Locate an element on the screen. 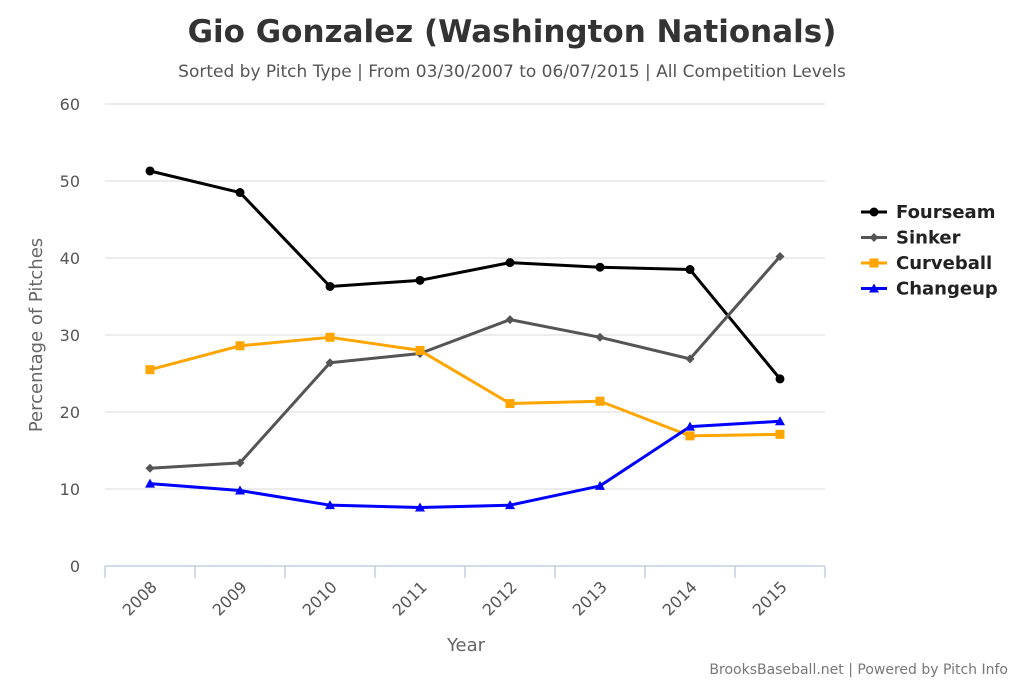 Image resolution: width=1024 pixels, height=683 pixels. y-tick-label: 30 is located at coordinates (70, 335).